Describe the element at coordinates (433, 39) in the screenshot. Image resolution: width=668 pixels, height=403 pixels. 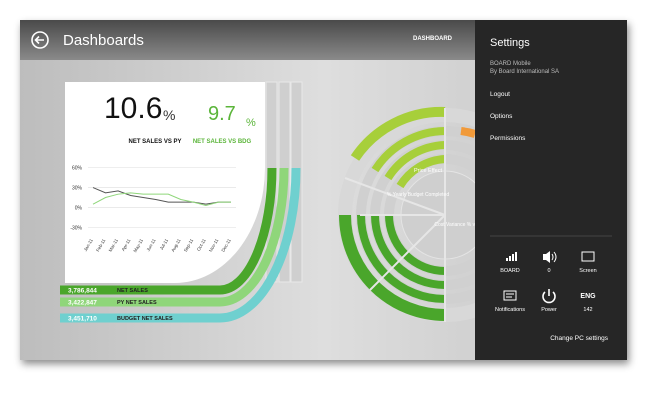
I see `nav-link: DASHBOARD` at that location.